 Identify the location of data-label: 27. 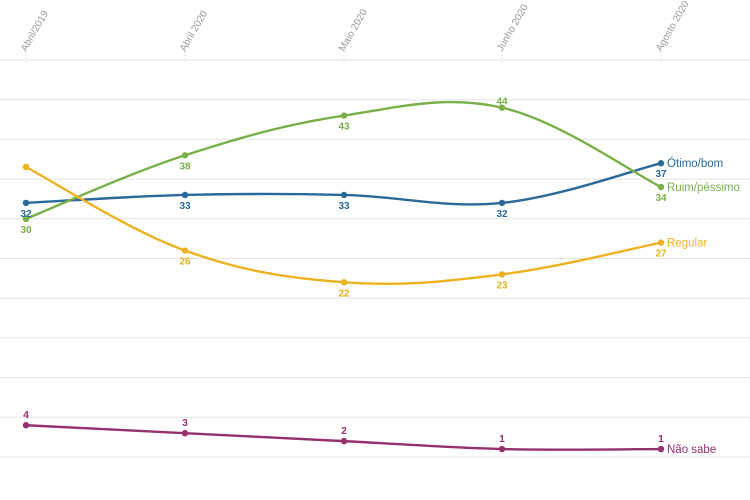
(661, 254).